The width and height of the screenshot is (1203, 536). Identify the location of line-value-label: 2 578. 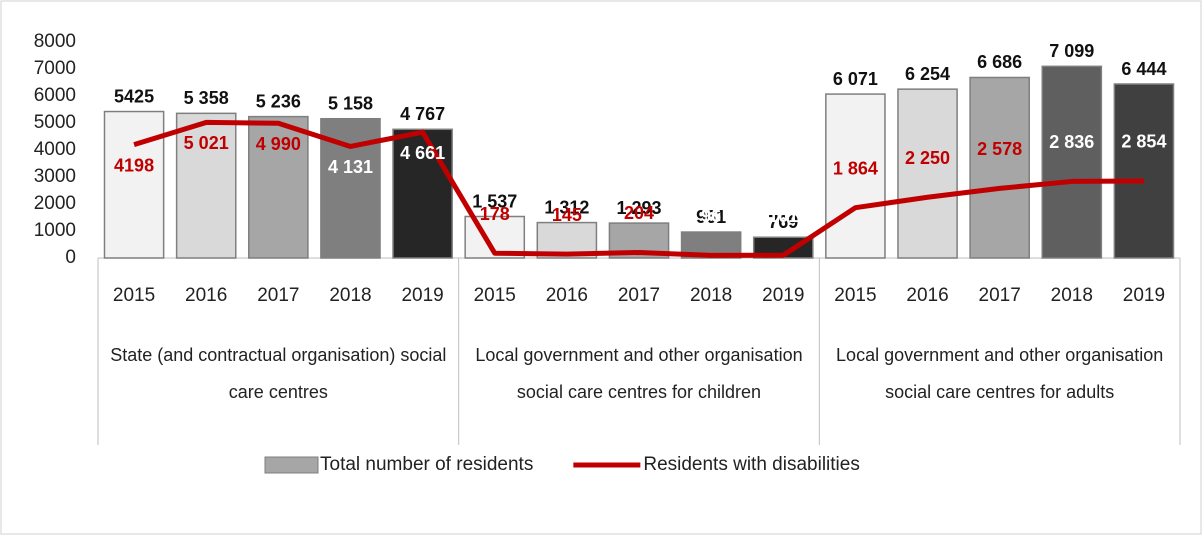
(999, 149).